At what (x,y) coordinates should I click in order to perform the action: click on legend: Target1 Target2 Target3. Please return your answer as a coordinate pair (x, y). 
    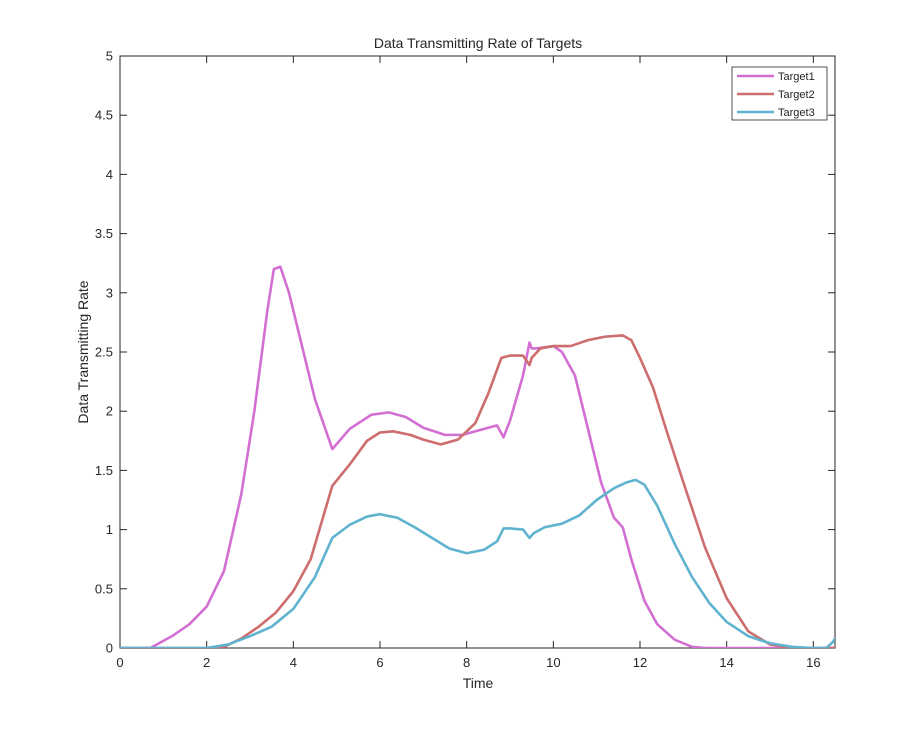
    Looking at the image, I should click on (779, 93).